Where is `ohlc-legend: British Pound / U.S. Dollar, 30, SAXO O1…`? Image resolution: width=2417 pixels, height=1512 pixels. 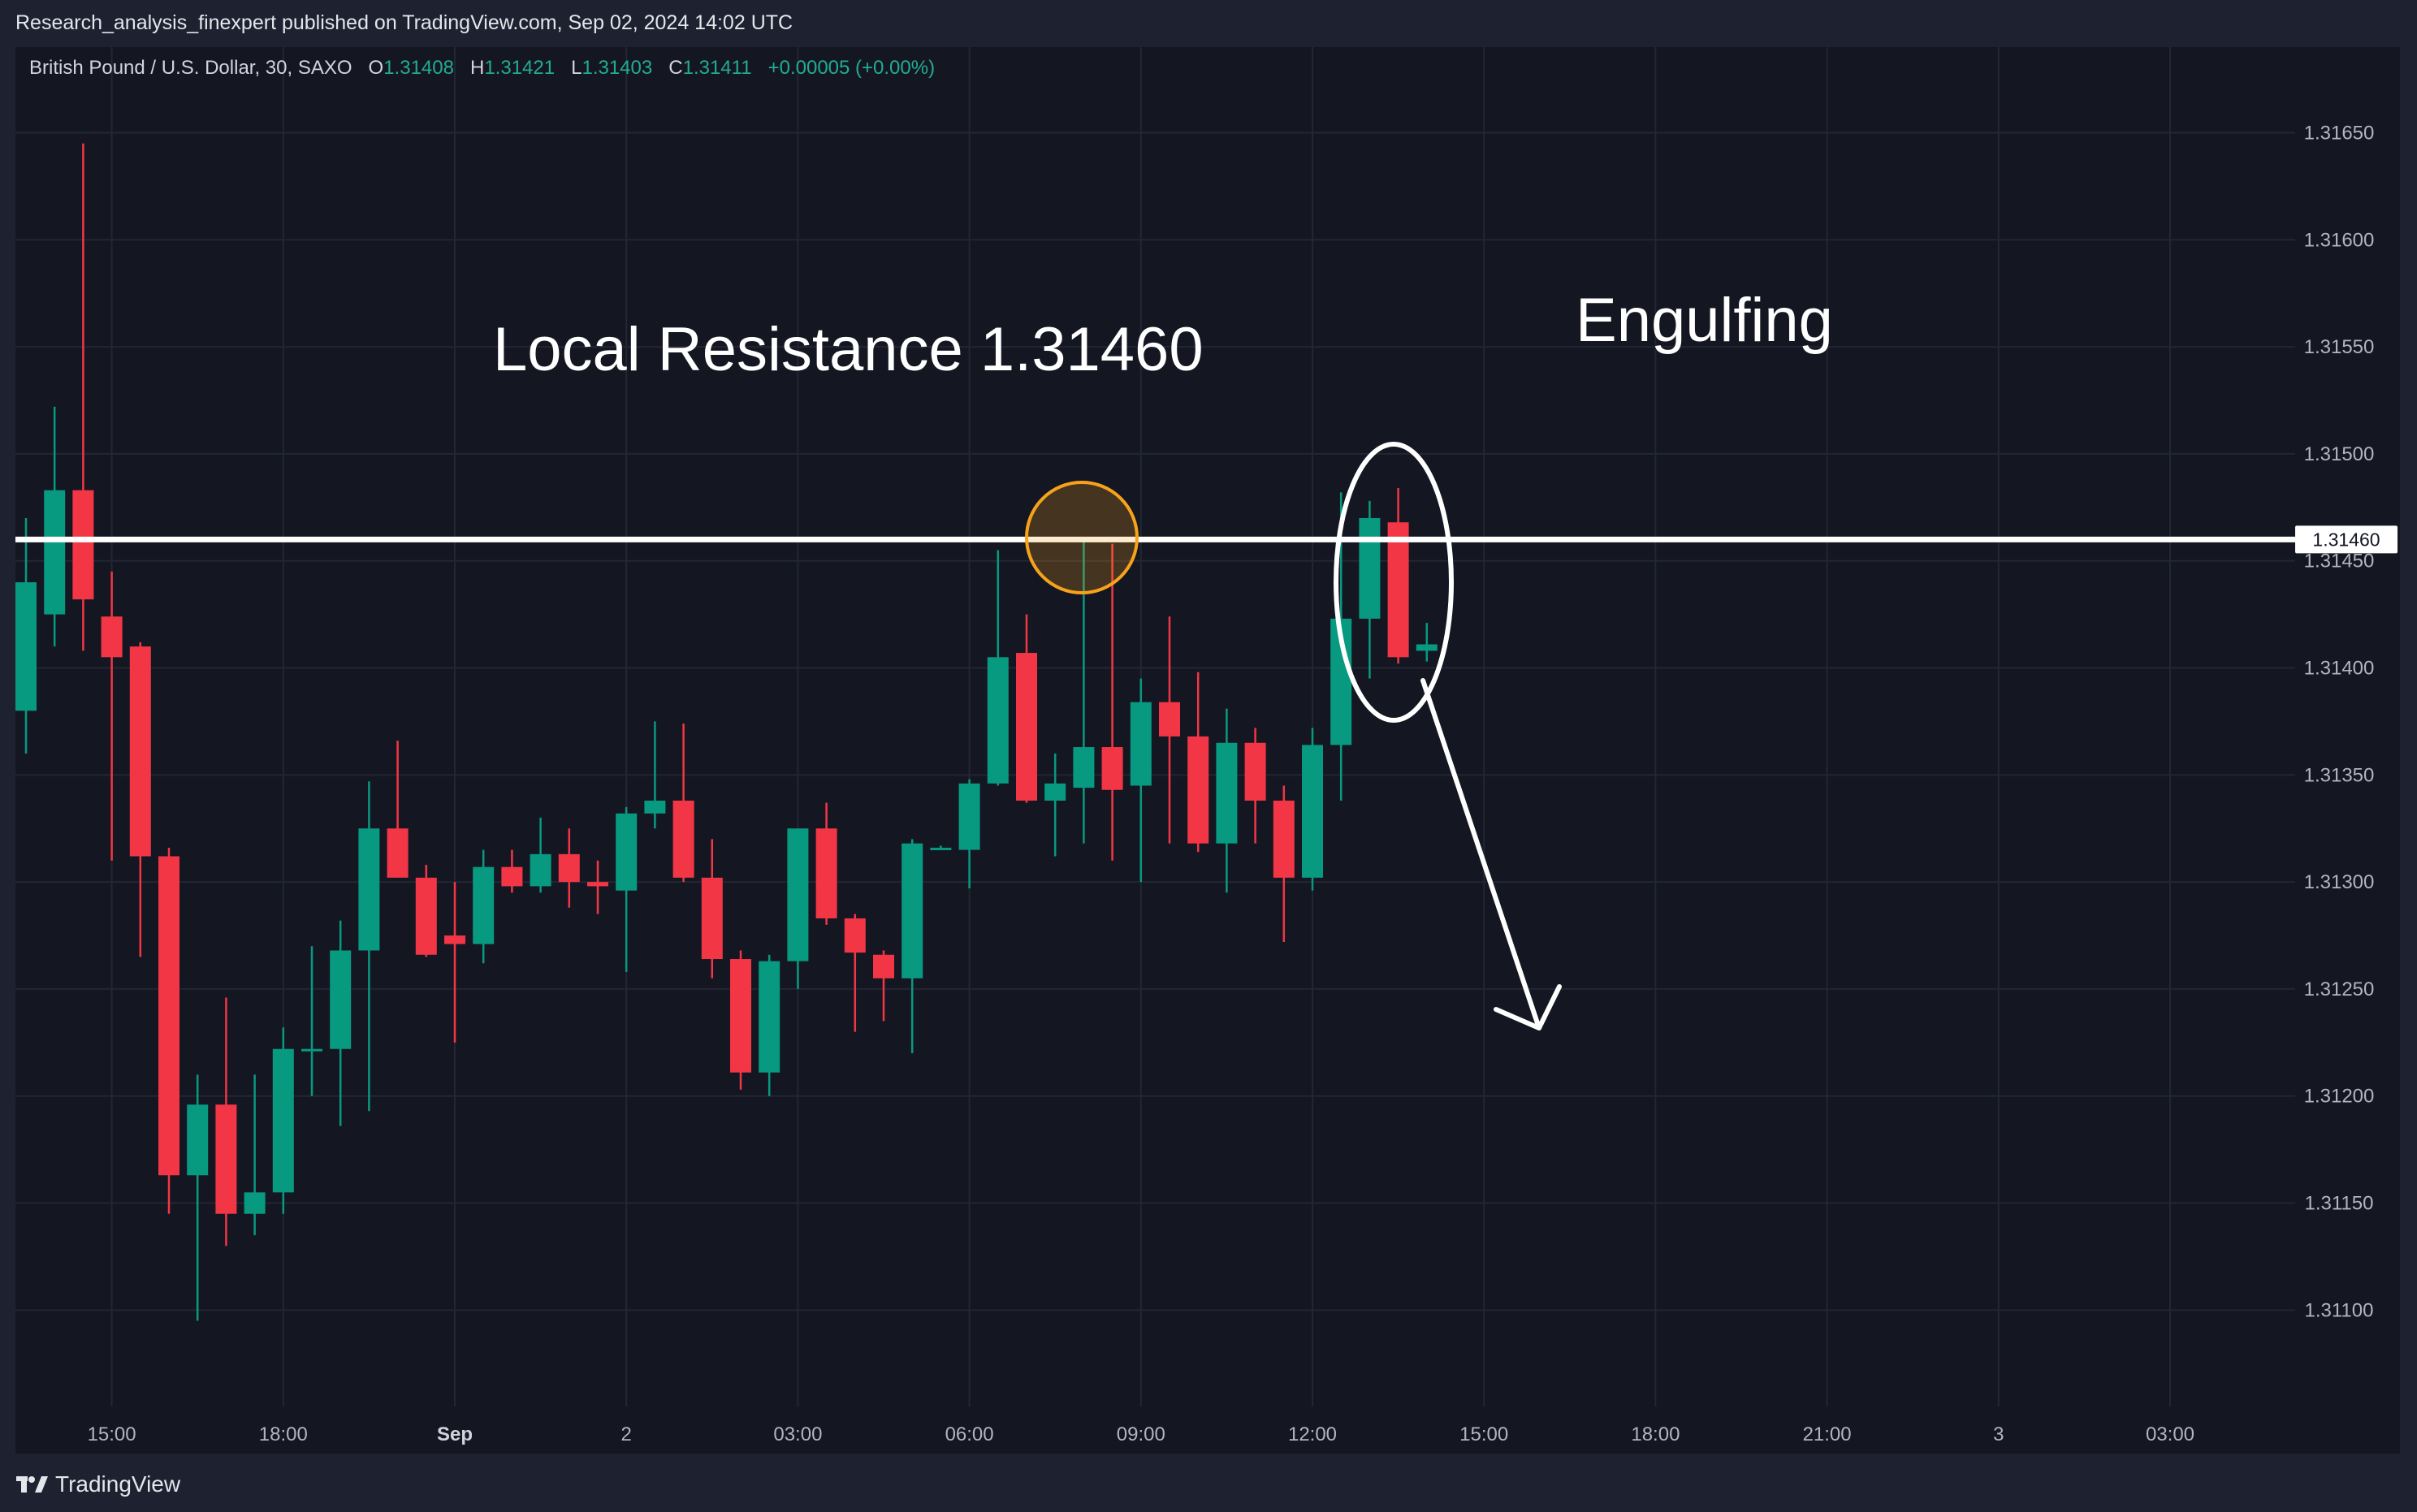 ohlc-legend: British Pound / U.S. Dollar, 30, SAXO O1… is located at coordinates (482, 68).